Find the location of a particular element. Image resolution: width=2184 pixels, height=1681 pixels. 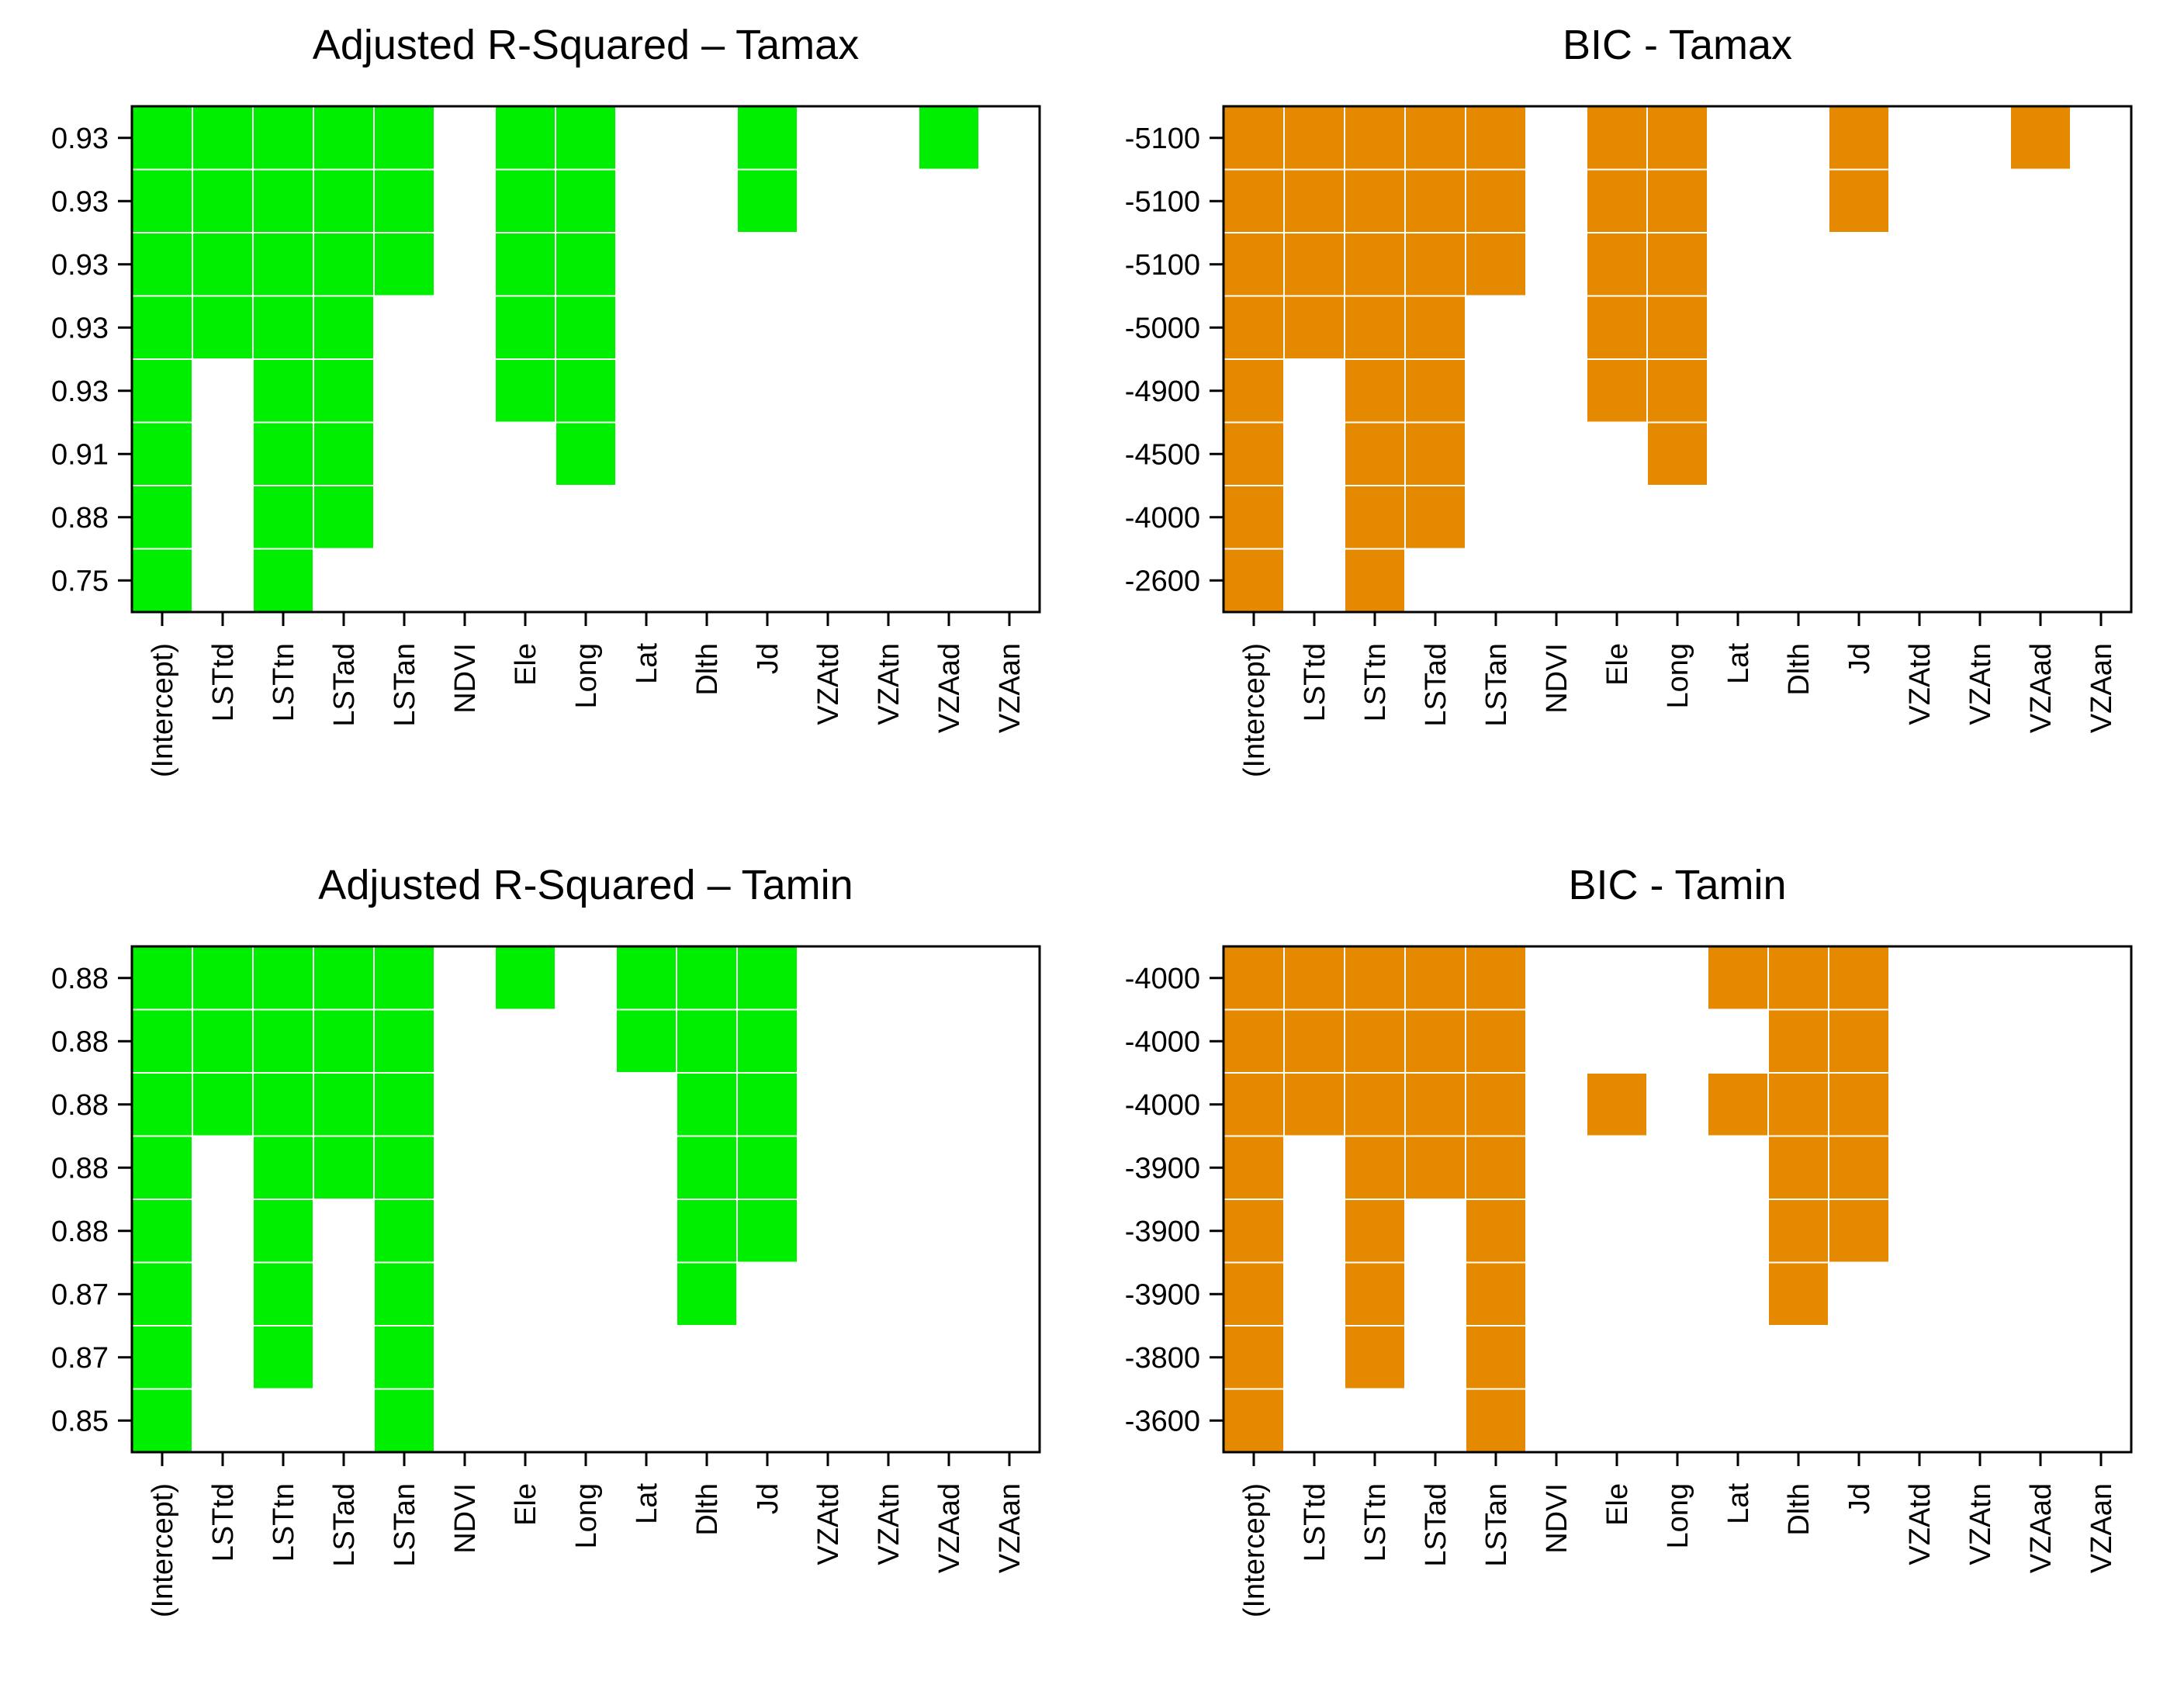

chart-title: Adjusted R-Squared – Tamax is located at coordinates (586, 45).